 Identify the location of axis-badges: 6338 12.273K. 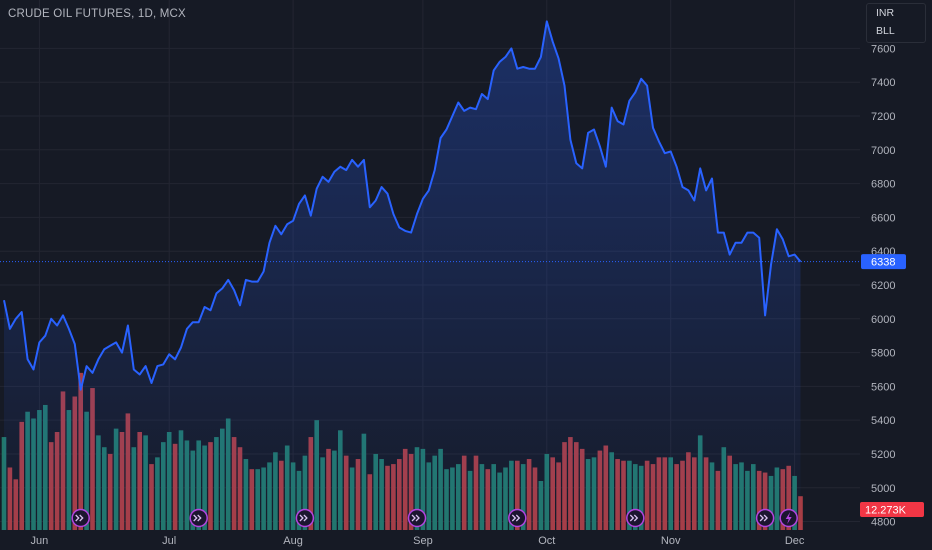
(892, 385).